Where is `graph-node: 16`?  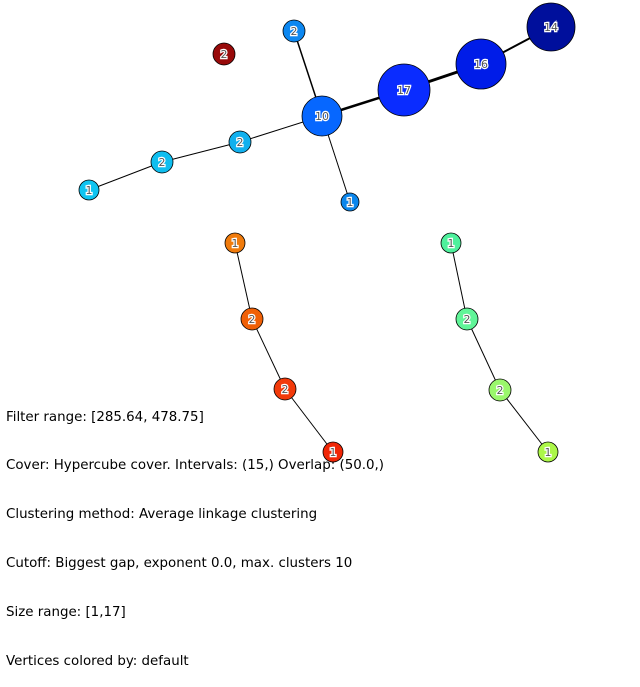
graph-node: 16 is located at coordinates (481, 64).